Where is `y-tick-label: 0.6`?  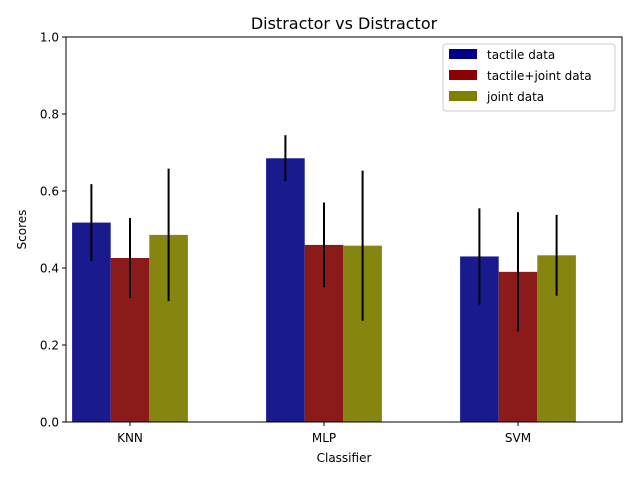 y-tick-label: 0.6 is located at coordinates (49, 192).